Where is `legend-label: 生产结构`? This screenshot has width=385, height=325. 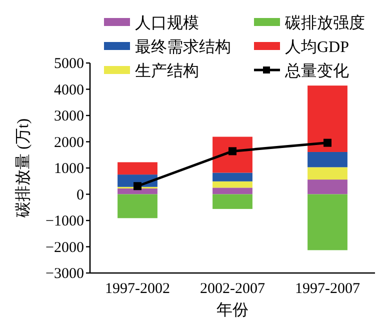 legend-label: 生产结构 is located at coordinates (167, 71).